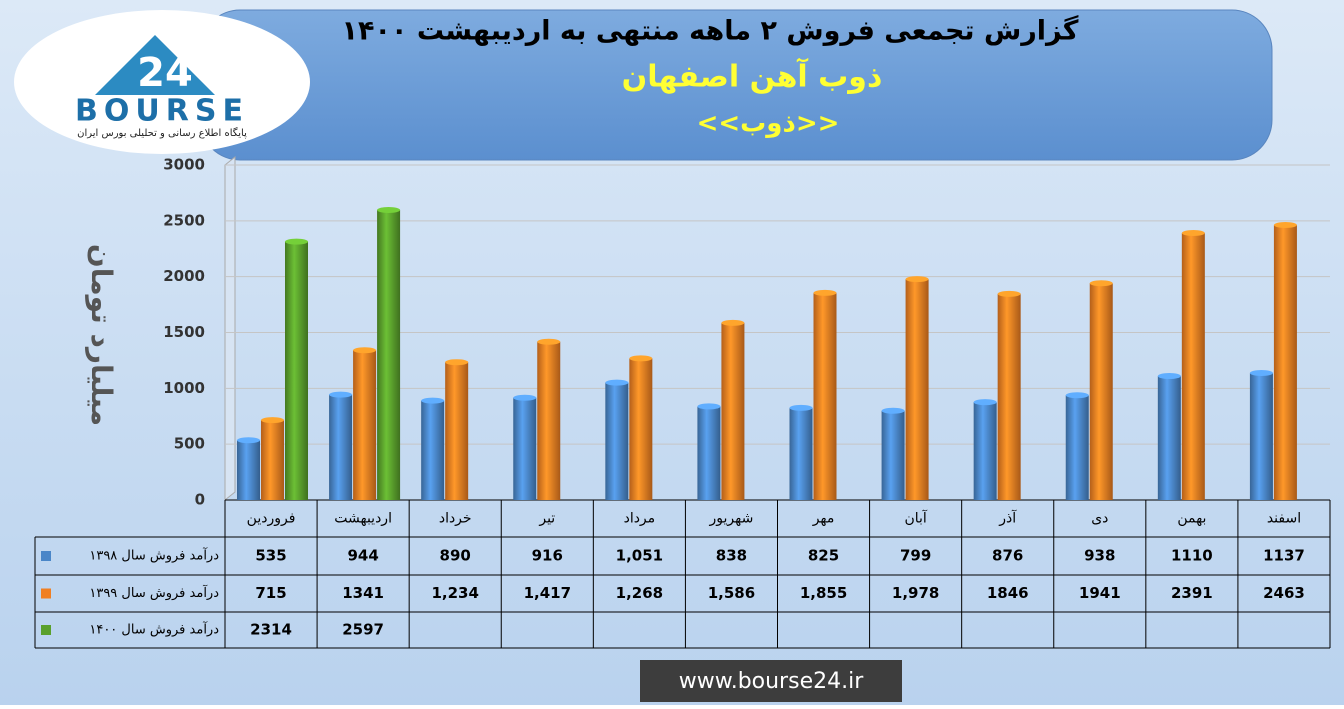 This screenshot has width=1344, height=709. I want to click on x-tick-label: آذر, so click(1007, 518).